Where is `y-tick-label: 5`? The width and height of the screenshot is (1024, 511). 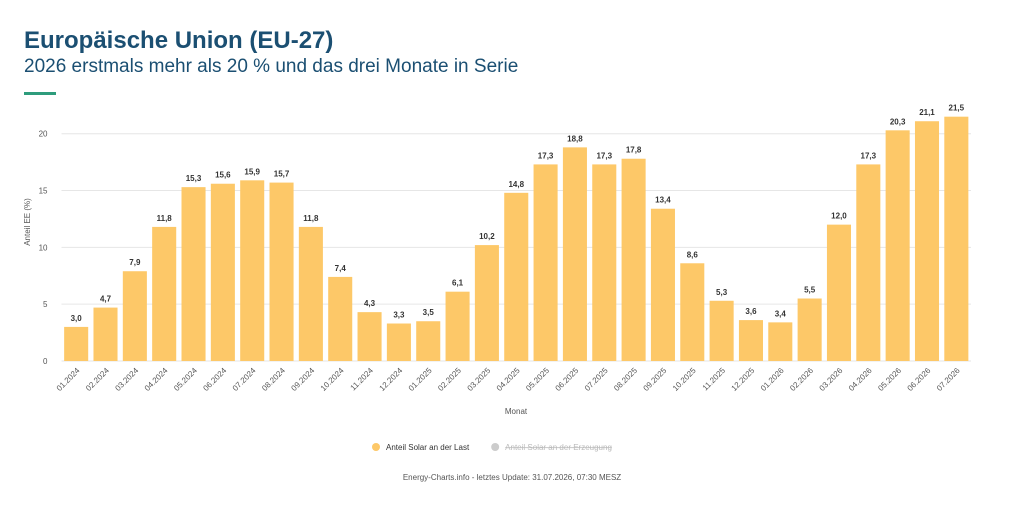 y-tick-label: 5 is located at coordinates (45, 304).